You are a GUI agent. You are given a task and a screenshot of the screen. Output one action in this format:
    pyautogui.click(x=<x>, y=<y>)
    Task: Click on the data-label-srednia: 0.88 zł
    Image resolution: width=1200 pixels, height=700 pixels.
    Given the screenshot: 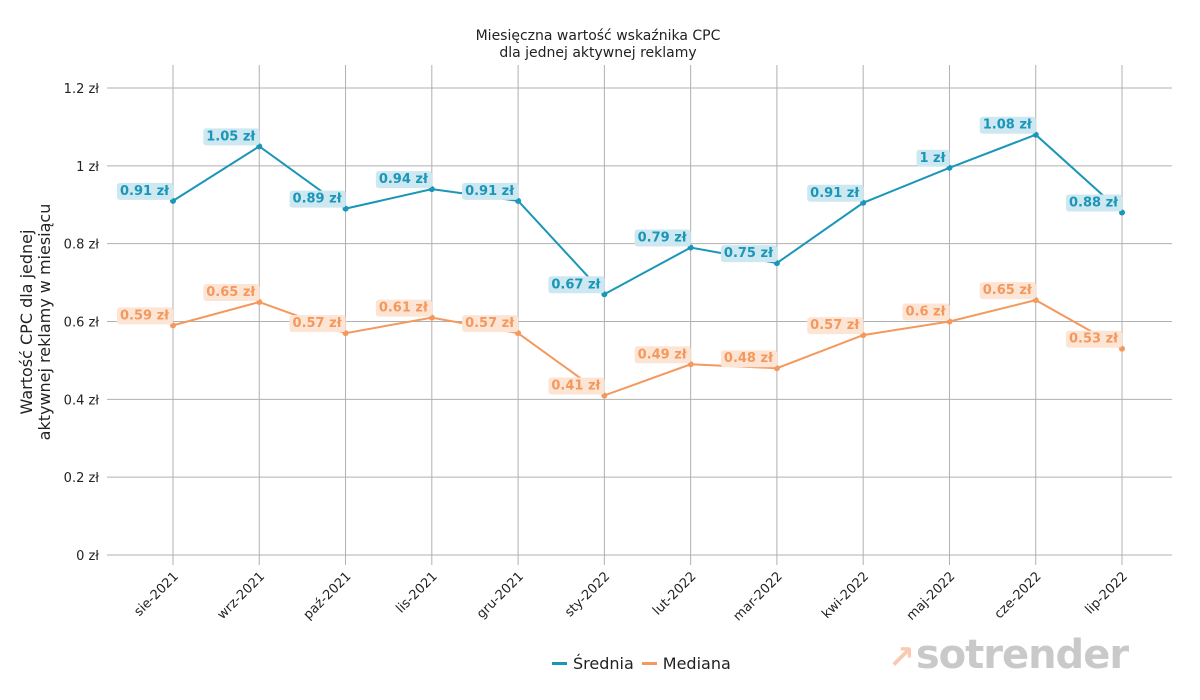 What is the action you would take?
    pyautogui.click(x=1094, y=203)
    